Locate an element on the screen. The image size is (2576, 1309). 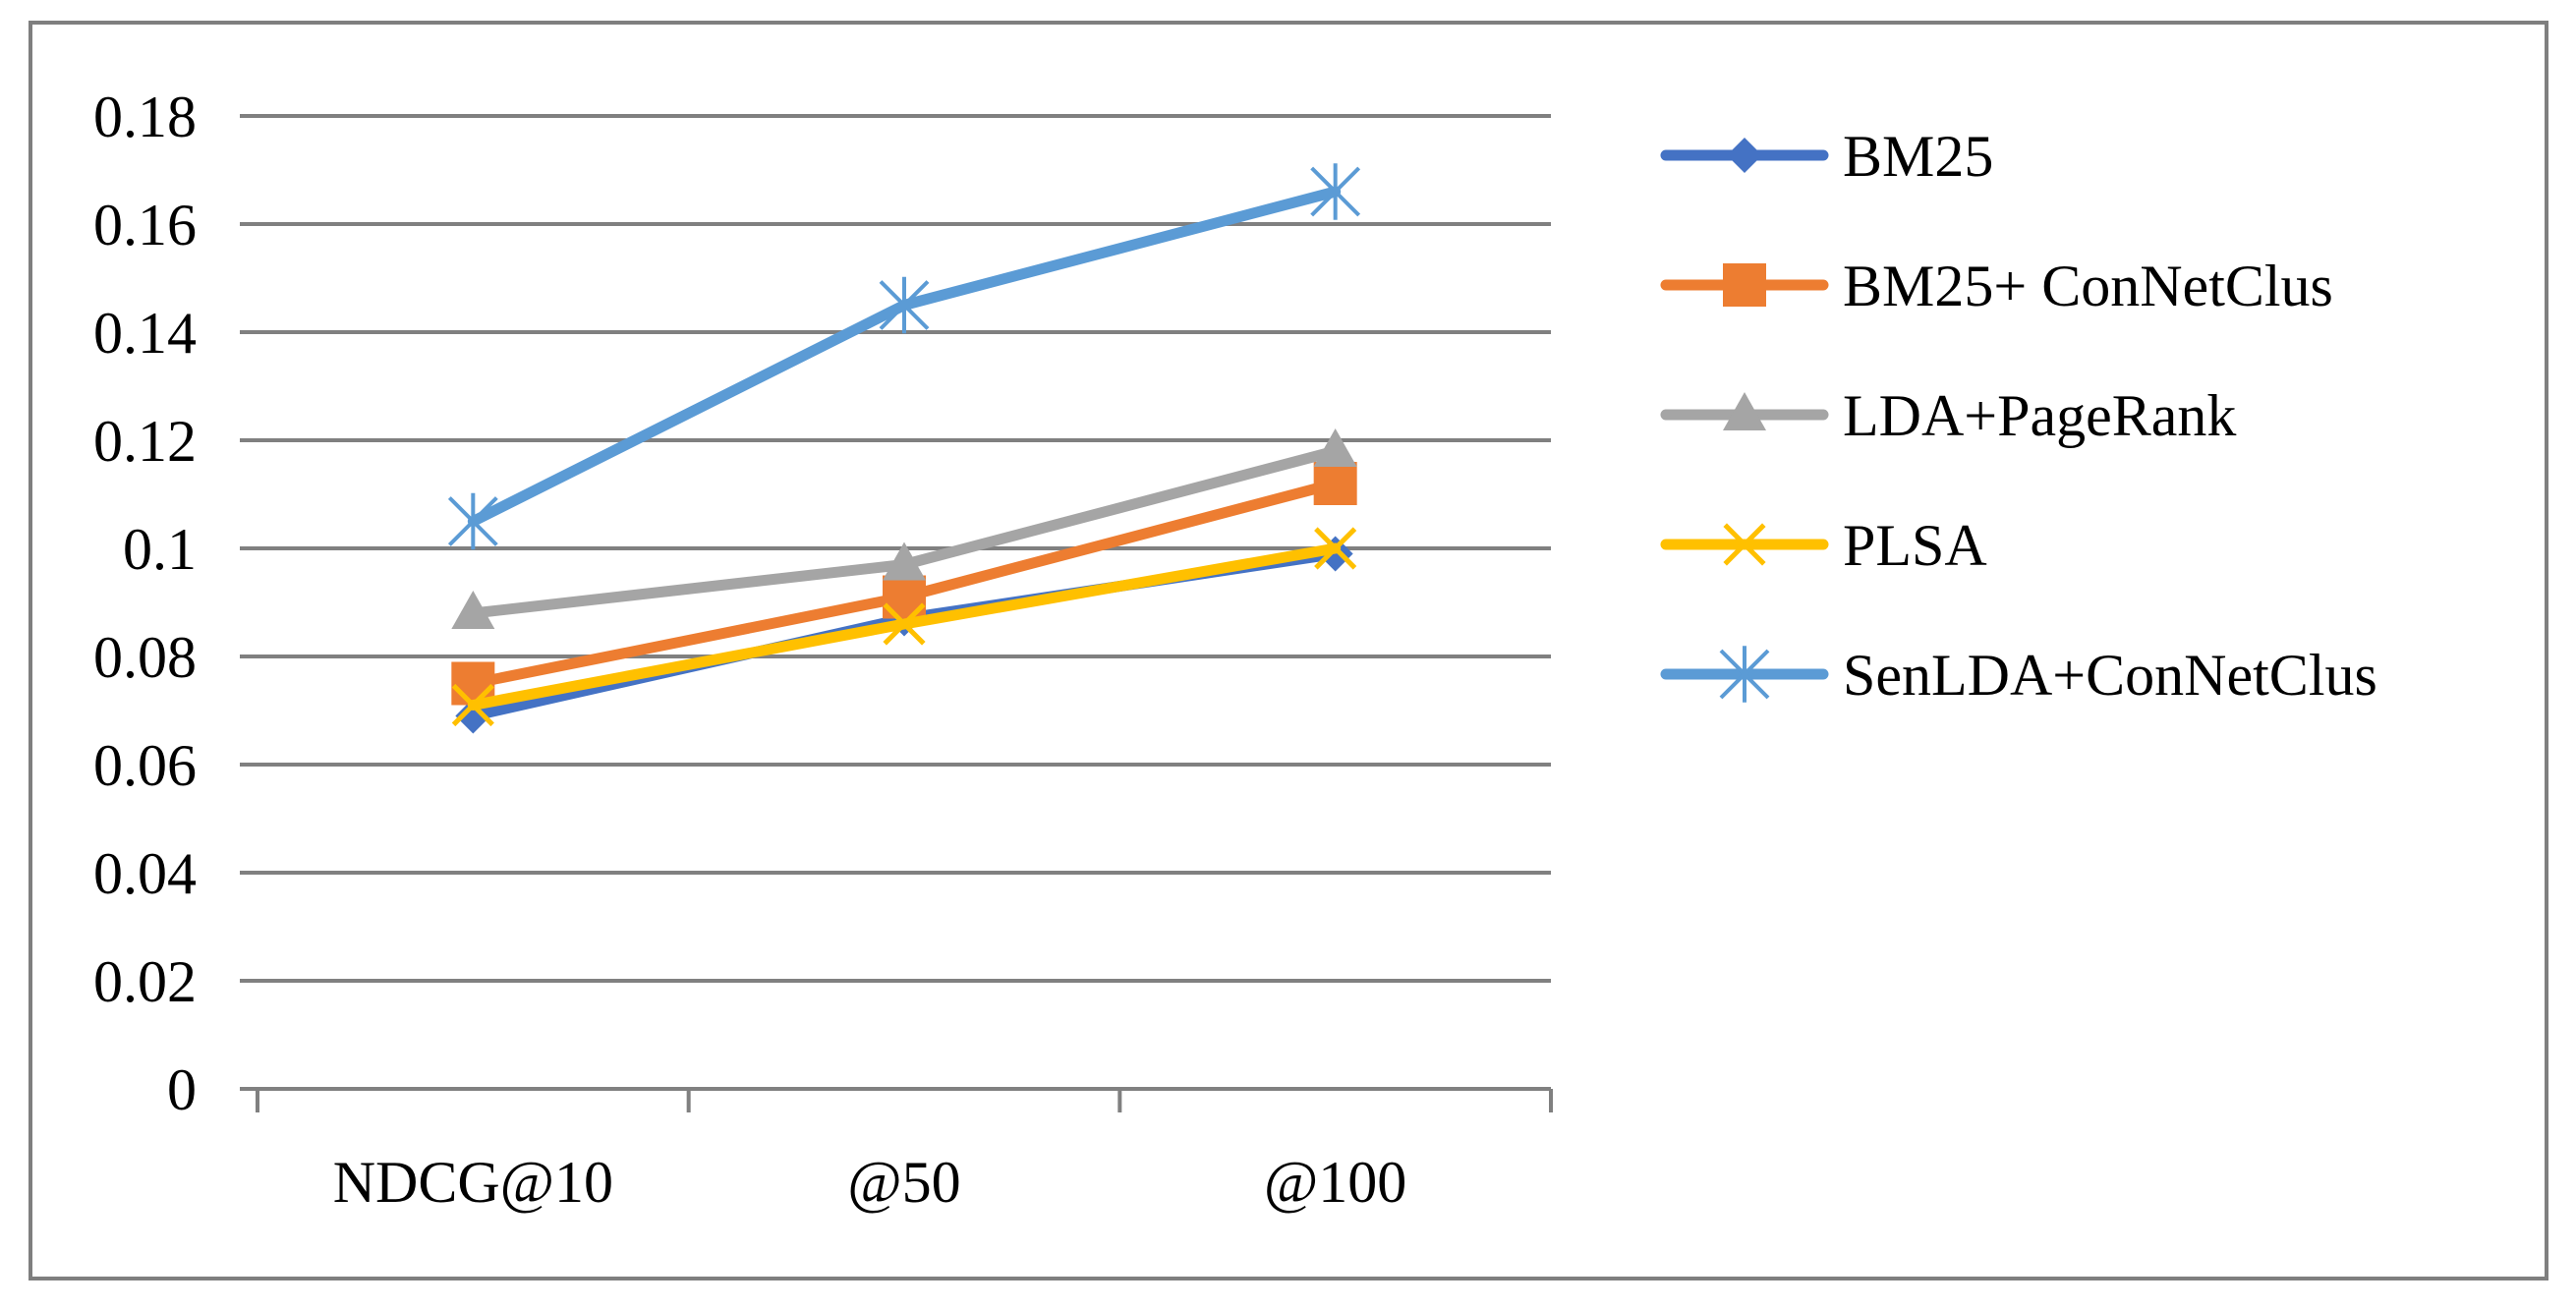
legend-label: PLSA is located at coordinates (1915, 545).